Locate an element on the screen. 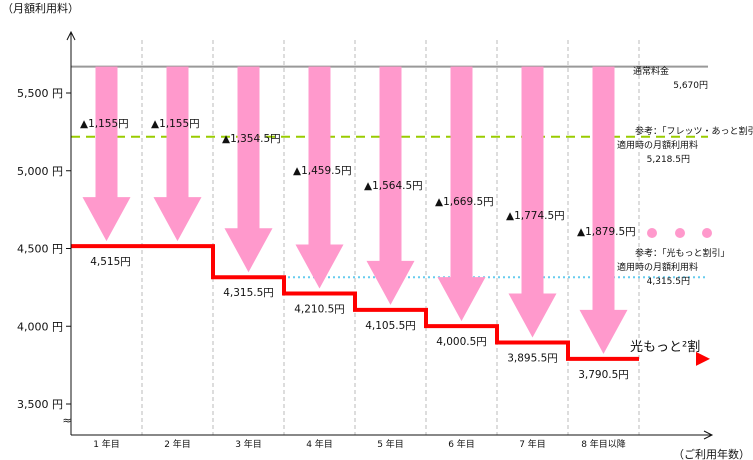 The height and width of the screenshot is (460, 753). series-arrowhead is located at coordinates (703, 358).